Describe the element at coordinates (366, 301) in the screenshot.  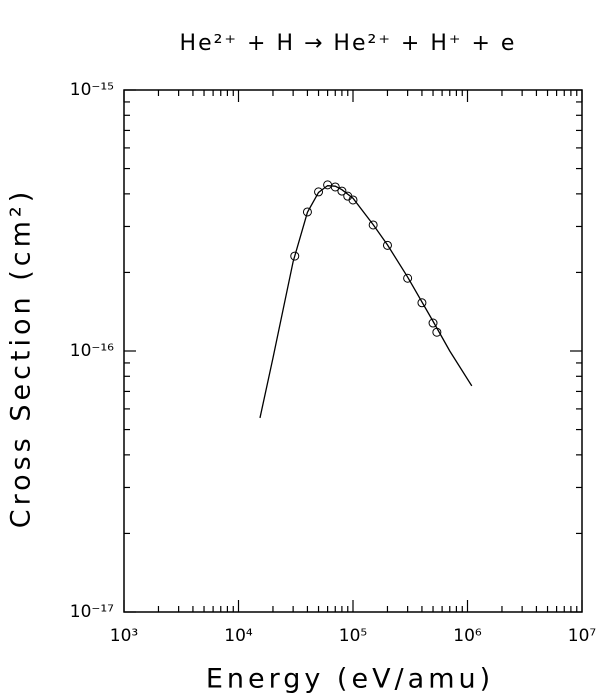
I see `fit-curve` at that location.